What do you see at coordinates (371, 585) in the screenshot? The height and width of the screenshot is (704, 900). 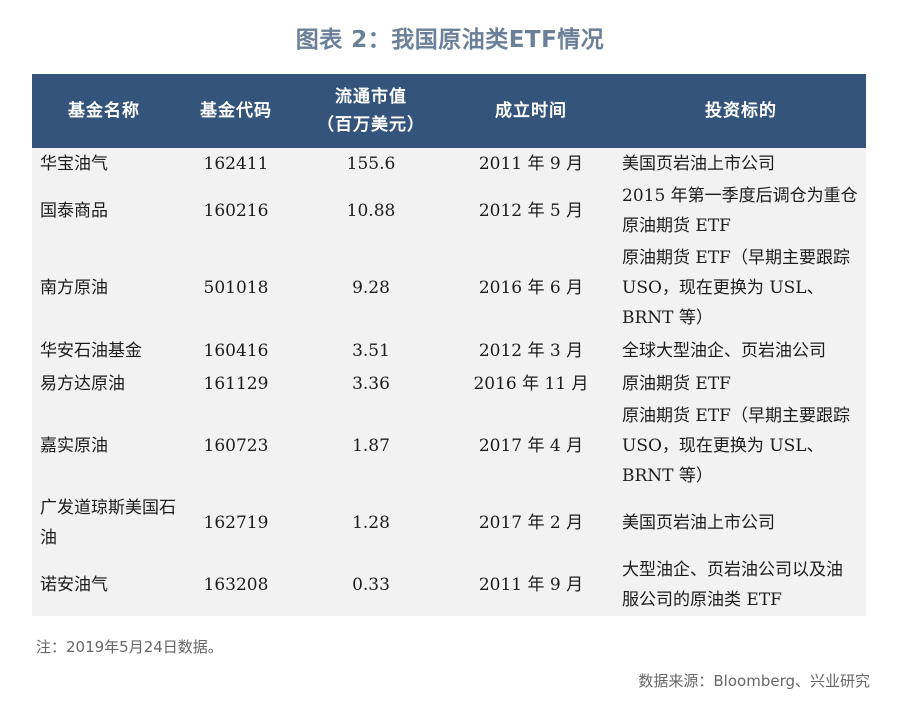 I see `cell-market-cap: 0.33` at bounding box center [371, 585].